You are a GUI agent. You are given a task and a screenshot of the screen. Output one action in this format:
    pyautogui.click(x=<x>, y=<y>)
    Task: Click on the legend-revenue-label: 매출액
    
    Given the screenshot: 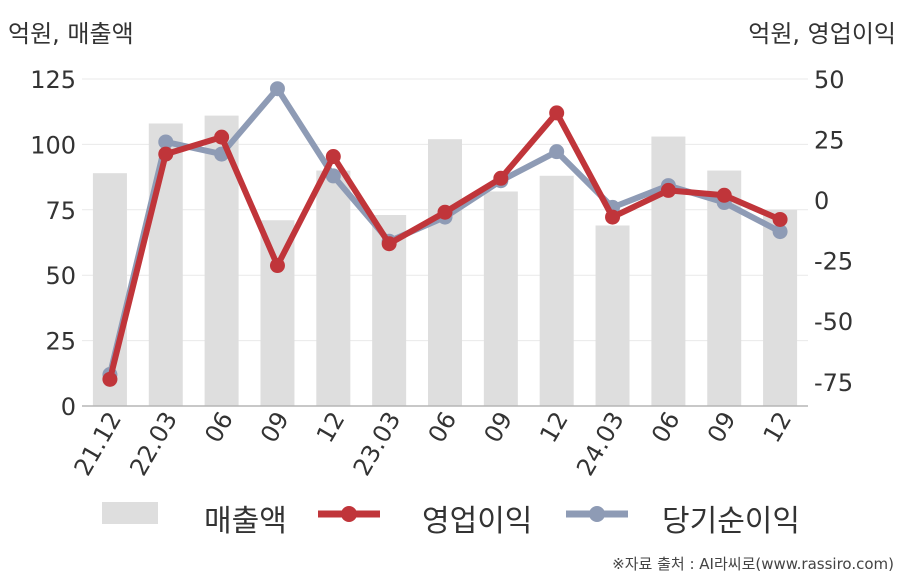 What is the action you would take?
    pyautogui.click(x=245, y=521)
    